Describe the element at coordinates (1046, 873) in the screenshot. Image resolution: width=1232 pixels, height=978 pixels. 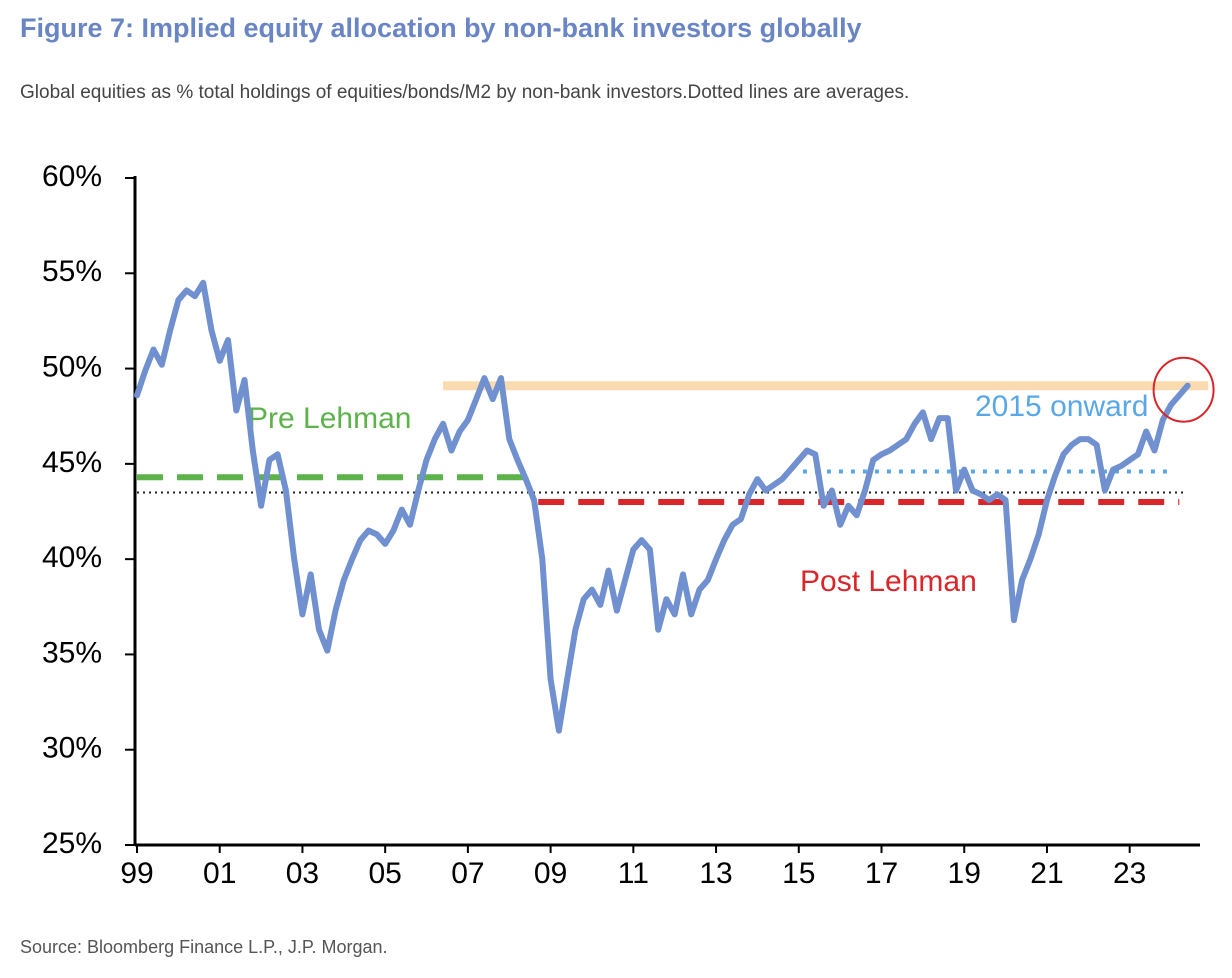
I see `x-tick-label: 21` at that location.